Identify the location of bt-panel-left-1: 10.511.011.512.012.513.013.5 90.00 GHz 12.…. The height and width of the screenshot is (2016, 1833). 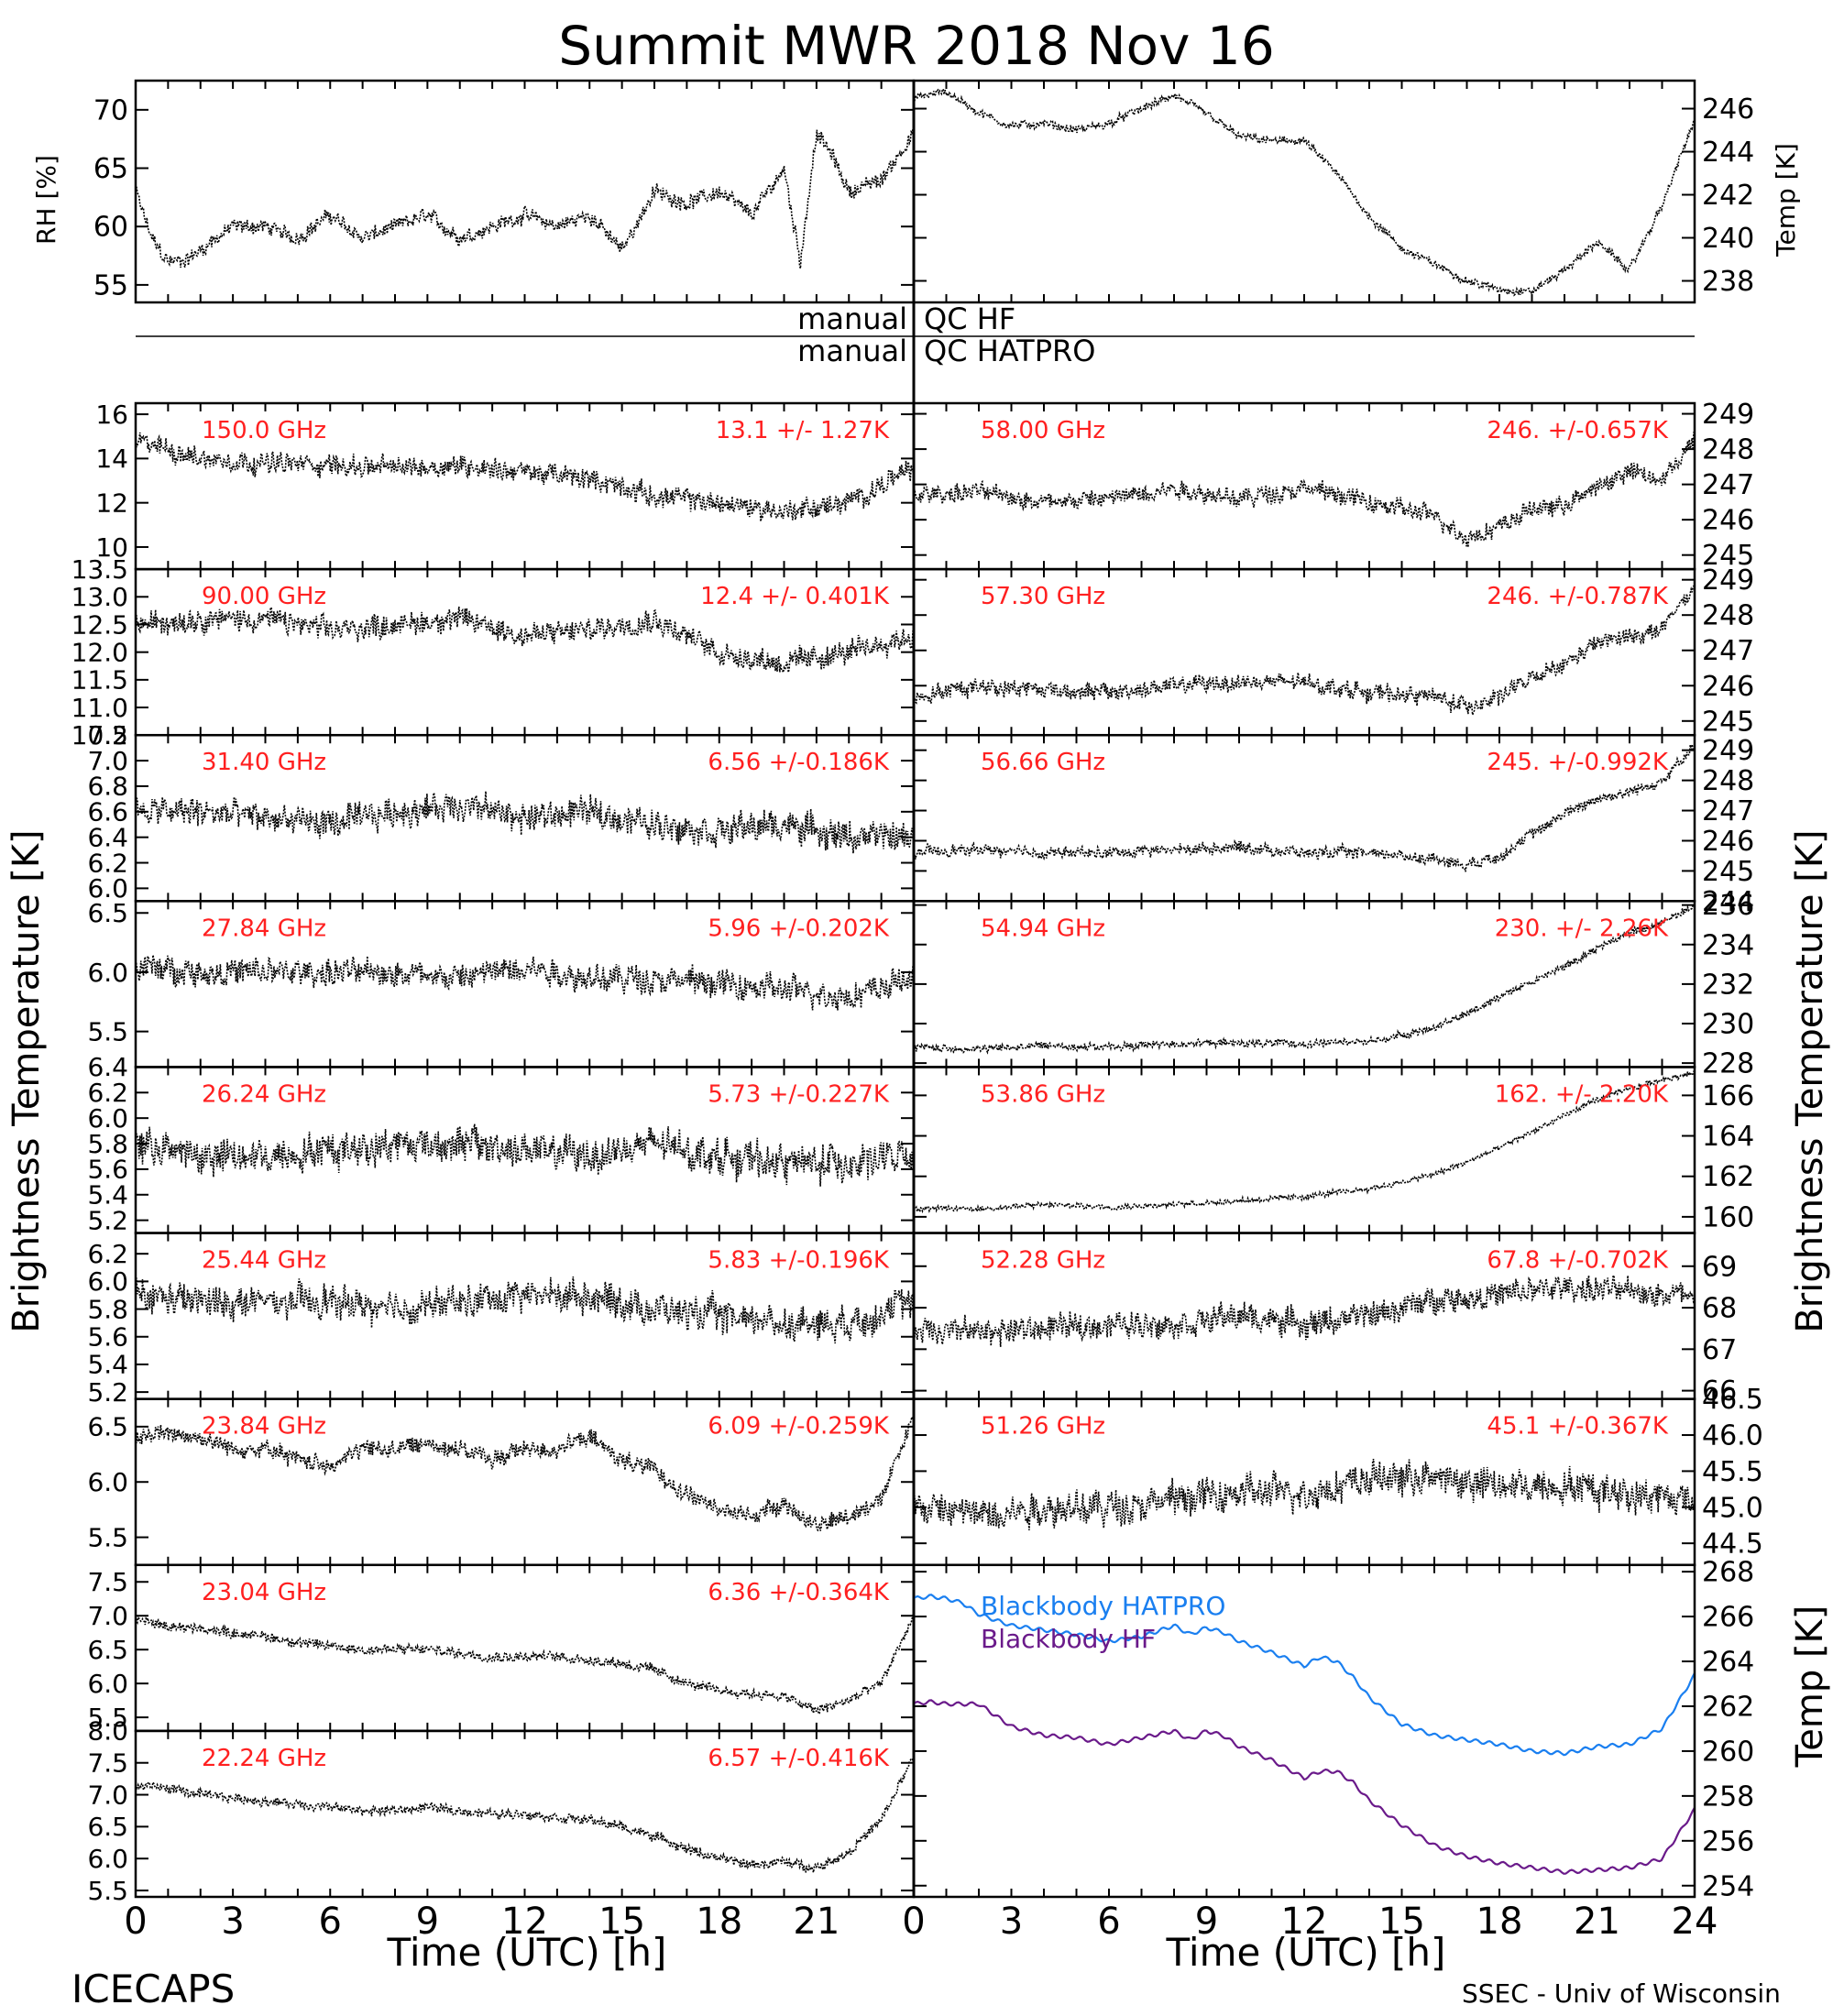
(493, 652).